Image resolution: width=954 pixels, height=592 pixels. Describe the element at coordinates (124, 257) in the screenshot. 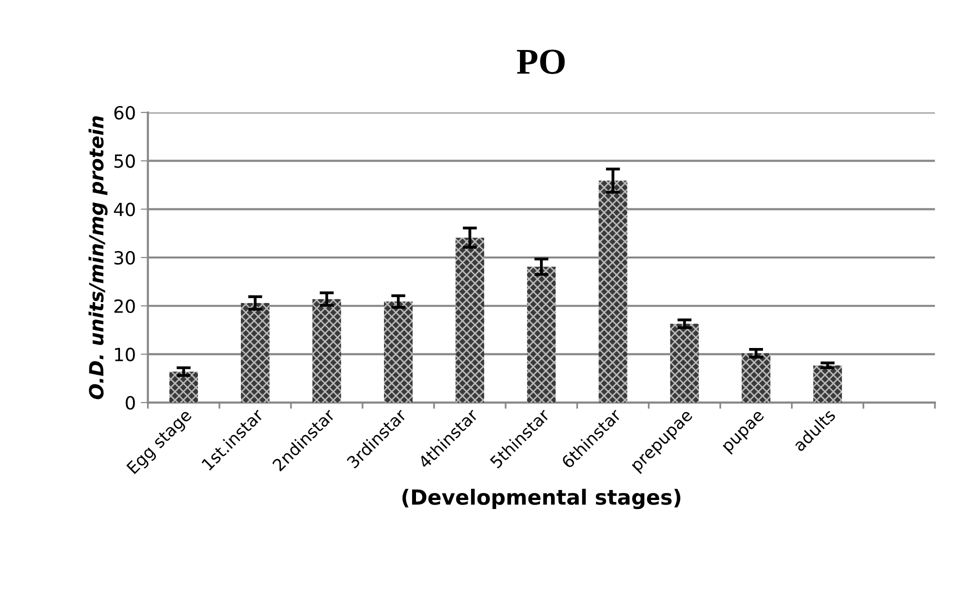

I see `y-tick-label: 30` at that location.